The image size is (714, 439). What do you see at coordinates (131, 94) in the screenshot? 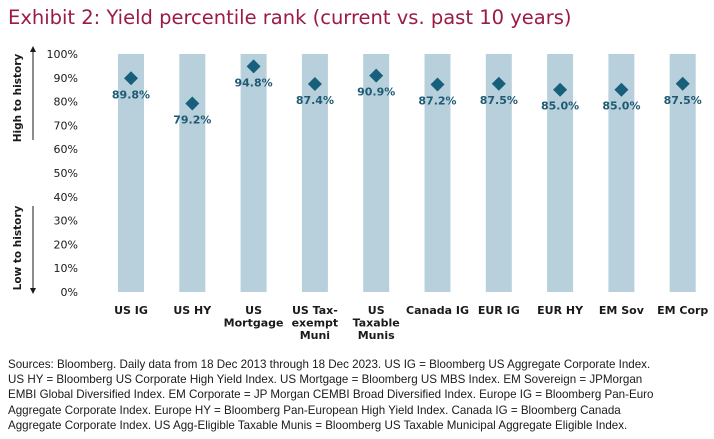
I see `data-label: 89.8%` at bounding box center [131, 94].